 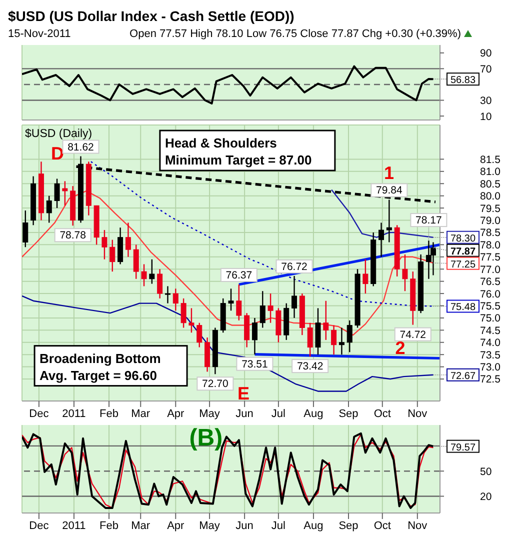 What do you see at coordinates (206, 438) in the screenshot?
I see `annotation: (B)` at bounding box center [206, 438].